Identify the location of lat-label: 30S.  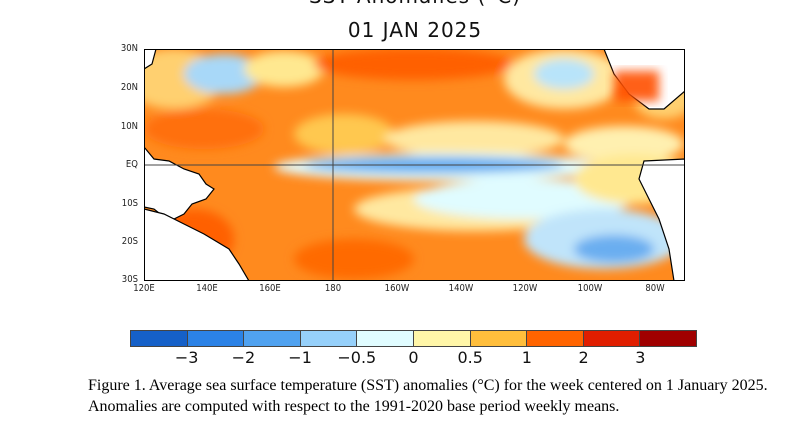
(129, 279).